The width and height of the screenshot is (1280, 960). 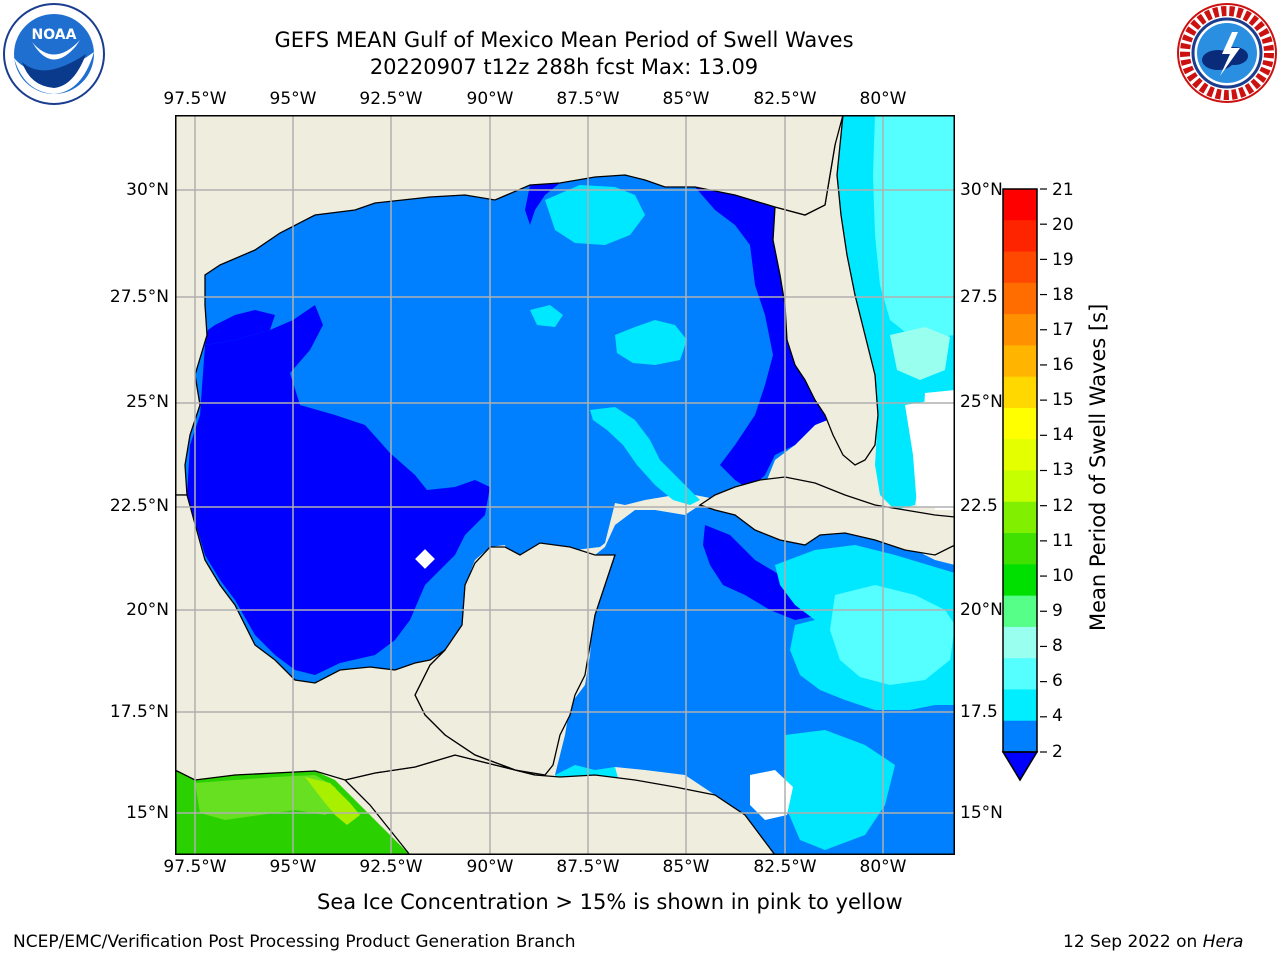 What do you see at coordinates (686, 867) in the screenshot?
I see `lon-tick-bottom: 85°W` at bounding box center [686, 867].